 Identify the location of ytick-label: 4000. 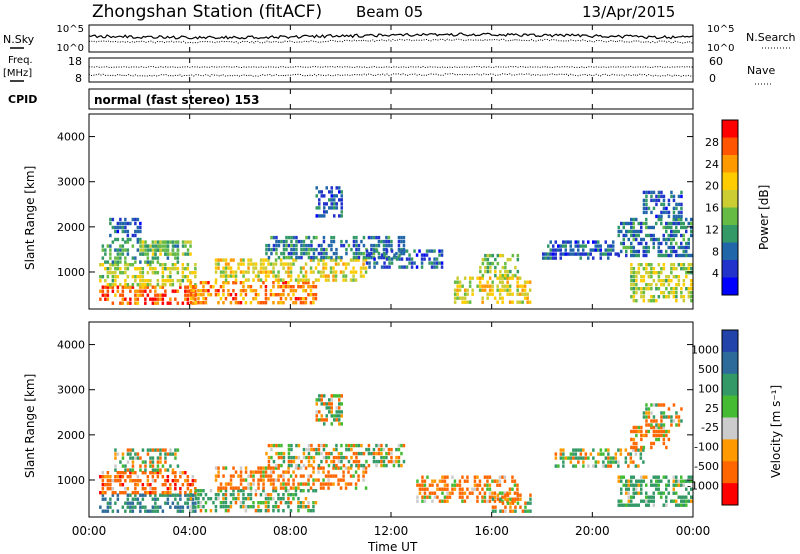
(71, 137).